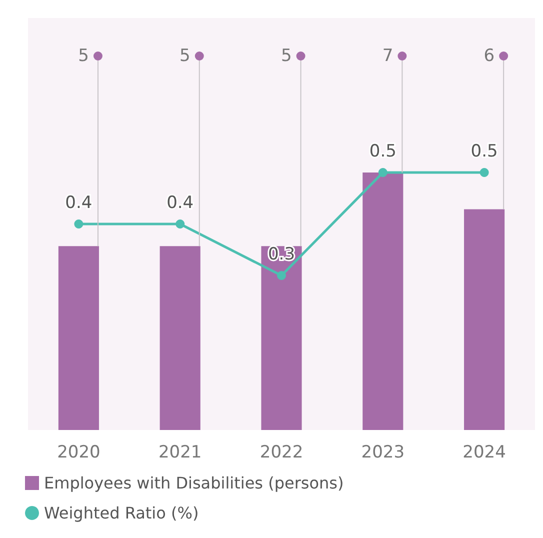 This screenshot has width=543, height=538. Describe the element at coordinates (388, 56) in the screenshot. I see `data-label: 7` at that location.